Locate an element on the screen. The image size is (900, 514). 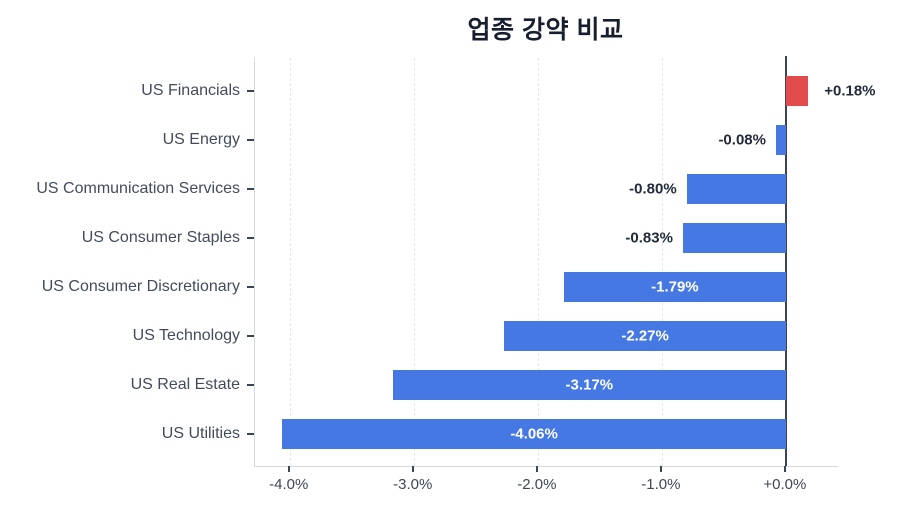
bar-us-technology is located at coordinates (645, 335).